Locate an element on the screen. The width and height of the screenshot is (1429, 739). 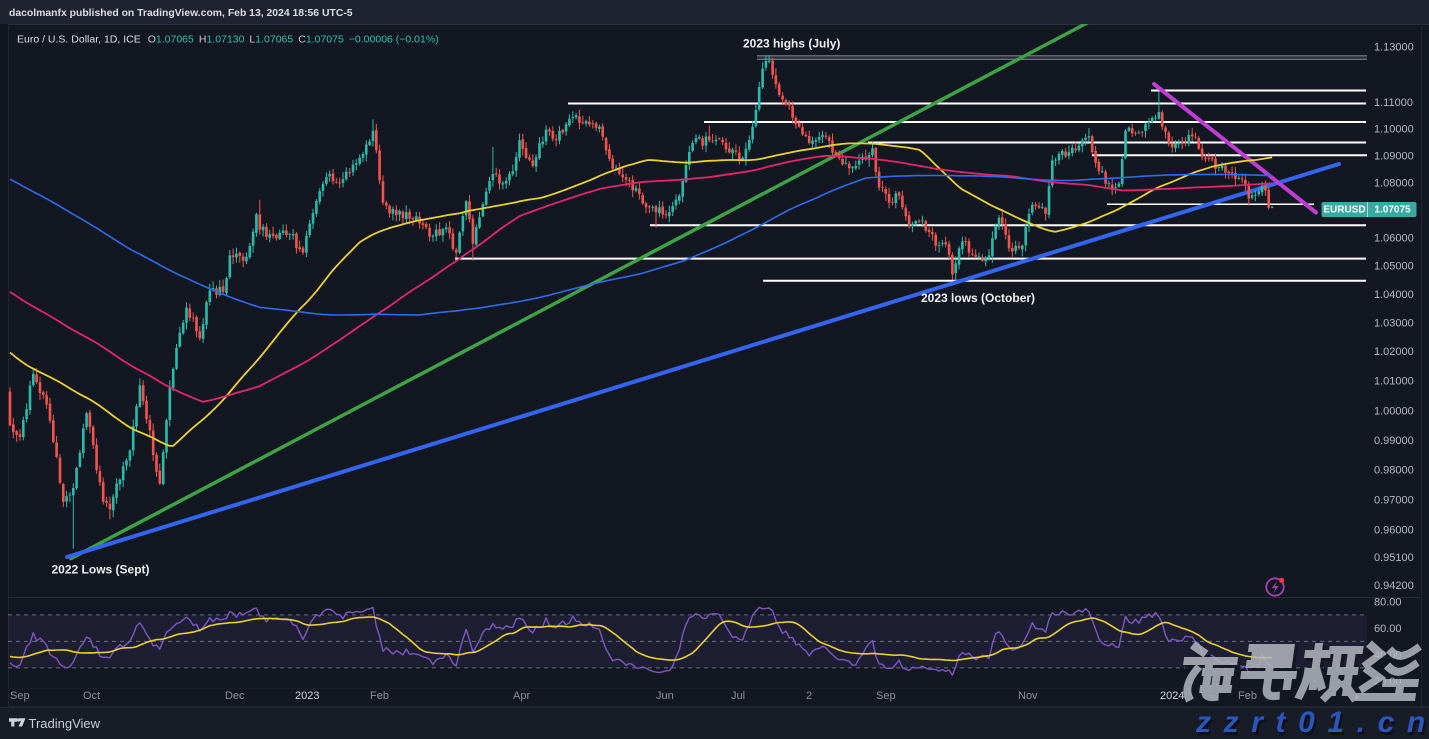
svg-text: EURUSD is located at coordinates (1344, 210).